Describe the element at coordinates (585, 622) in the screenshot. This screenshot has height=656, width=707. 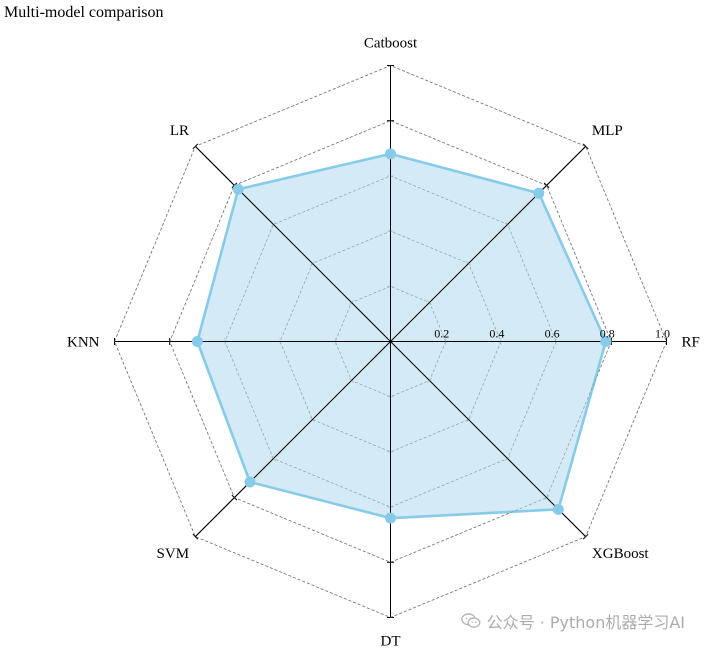
I see `watermark-text: 公众号 · Python机器学习AI` at that location.